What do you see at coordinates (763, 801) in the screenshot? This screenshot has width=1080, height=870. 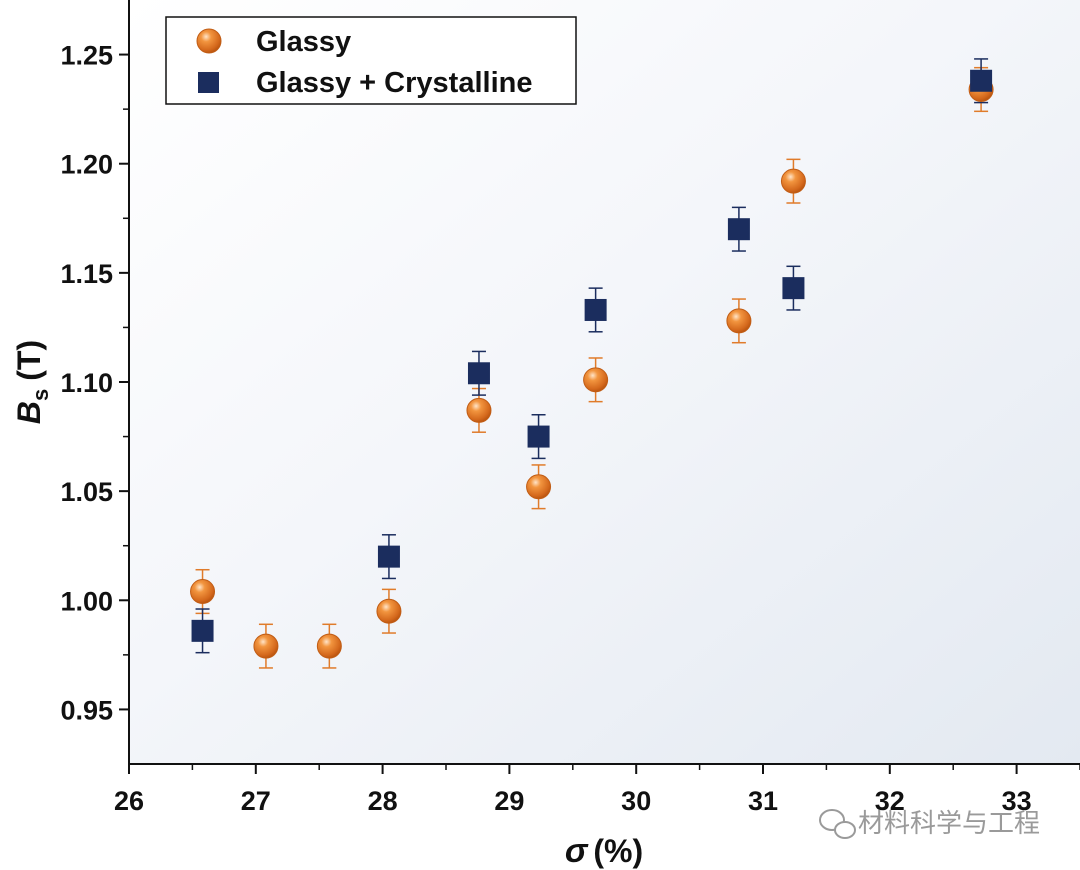 I see `x-tick-label: 31` at bounding box center [763, 801].